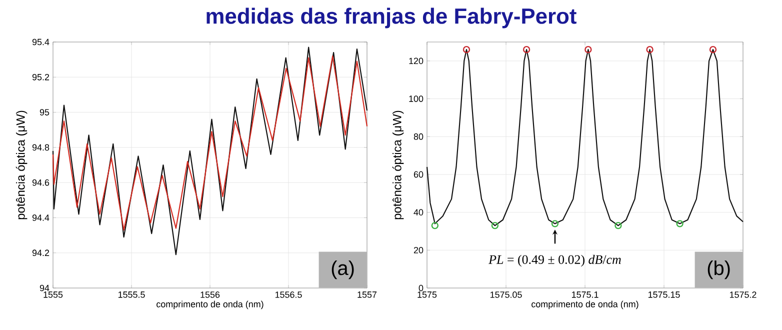  I want to click on y-tick-label: 94.2, so click(41, 253).